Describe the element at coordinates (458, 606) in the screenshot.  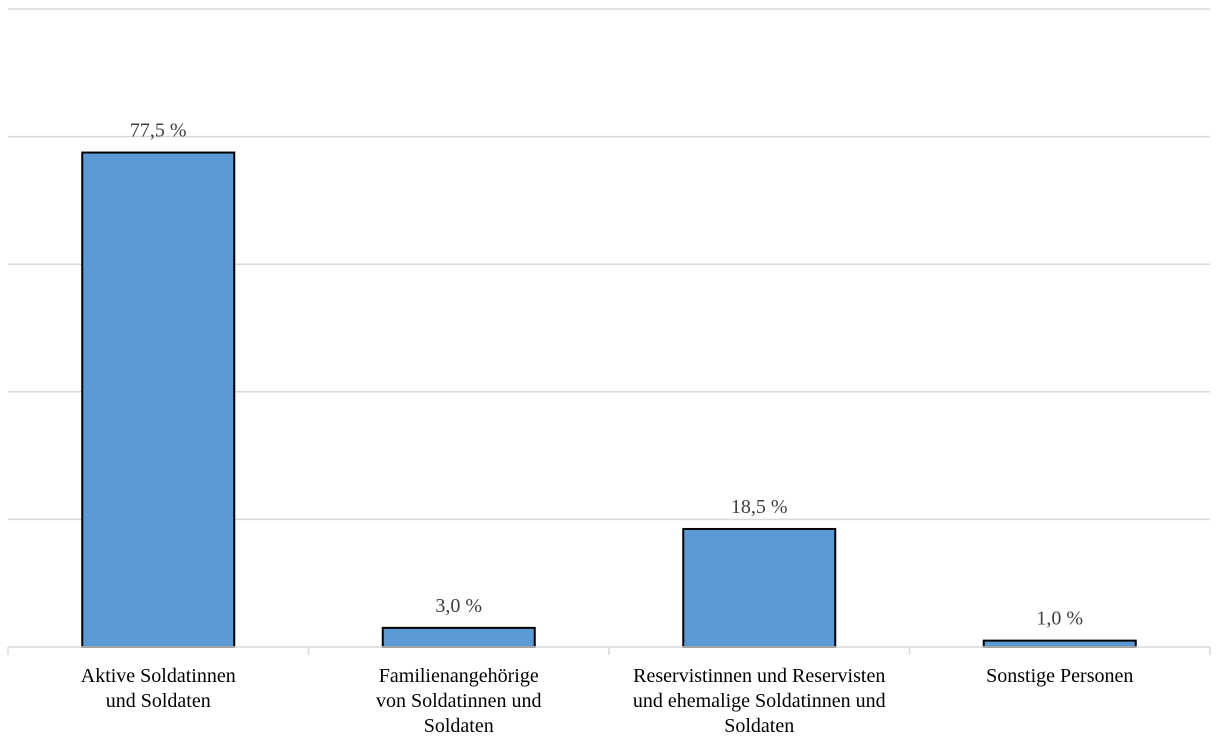
I see `data-label: 3,0 %` at that location.